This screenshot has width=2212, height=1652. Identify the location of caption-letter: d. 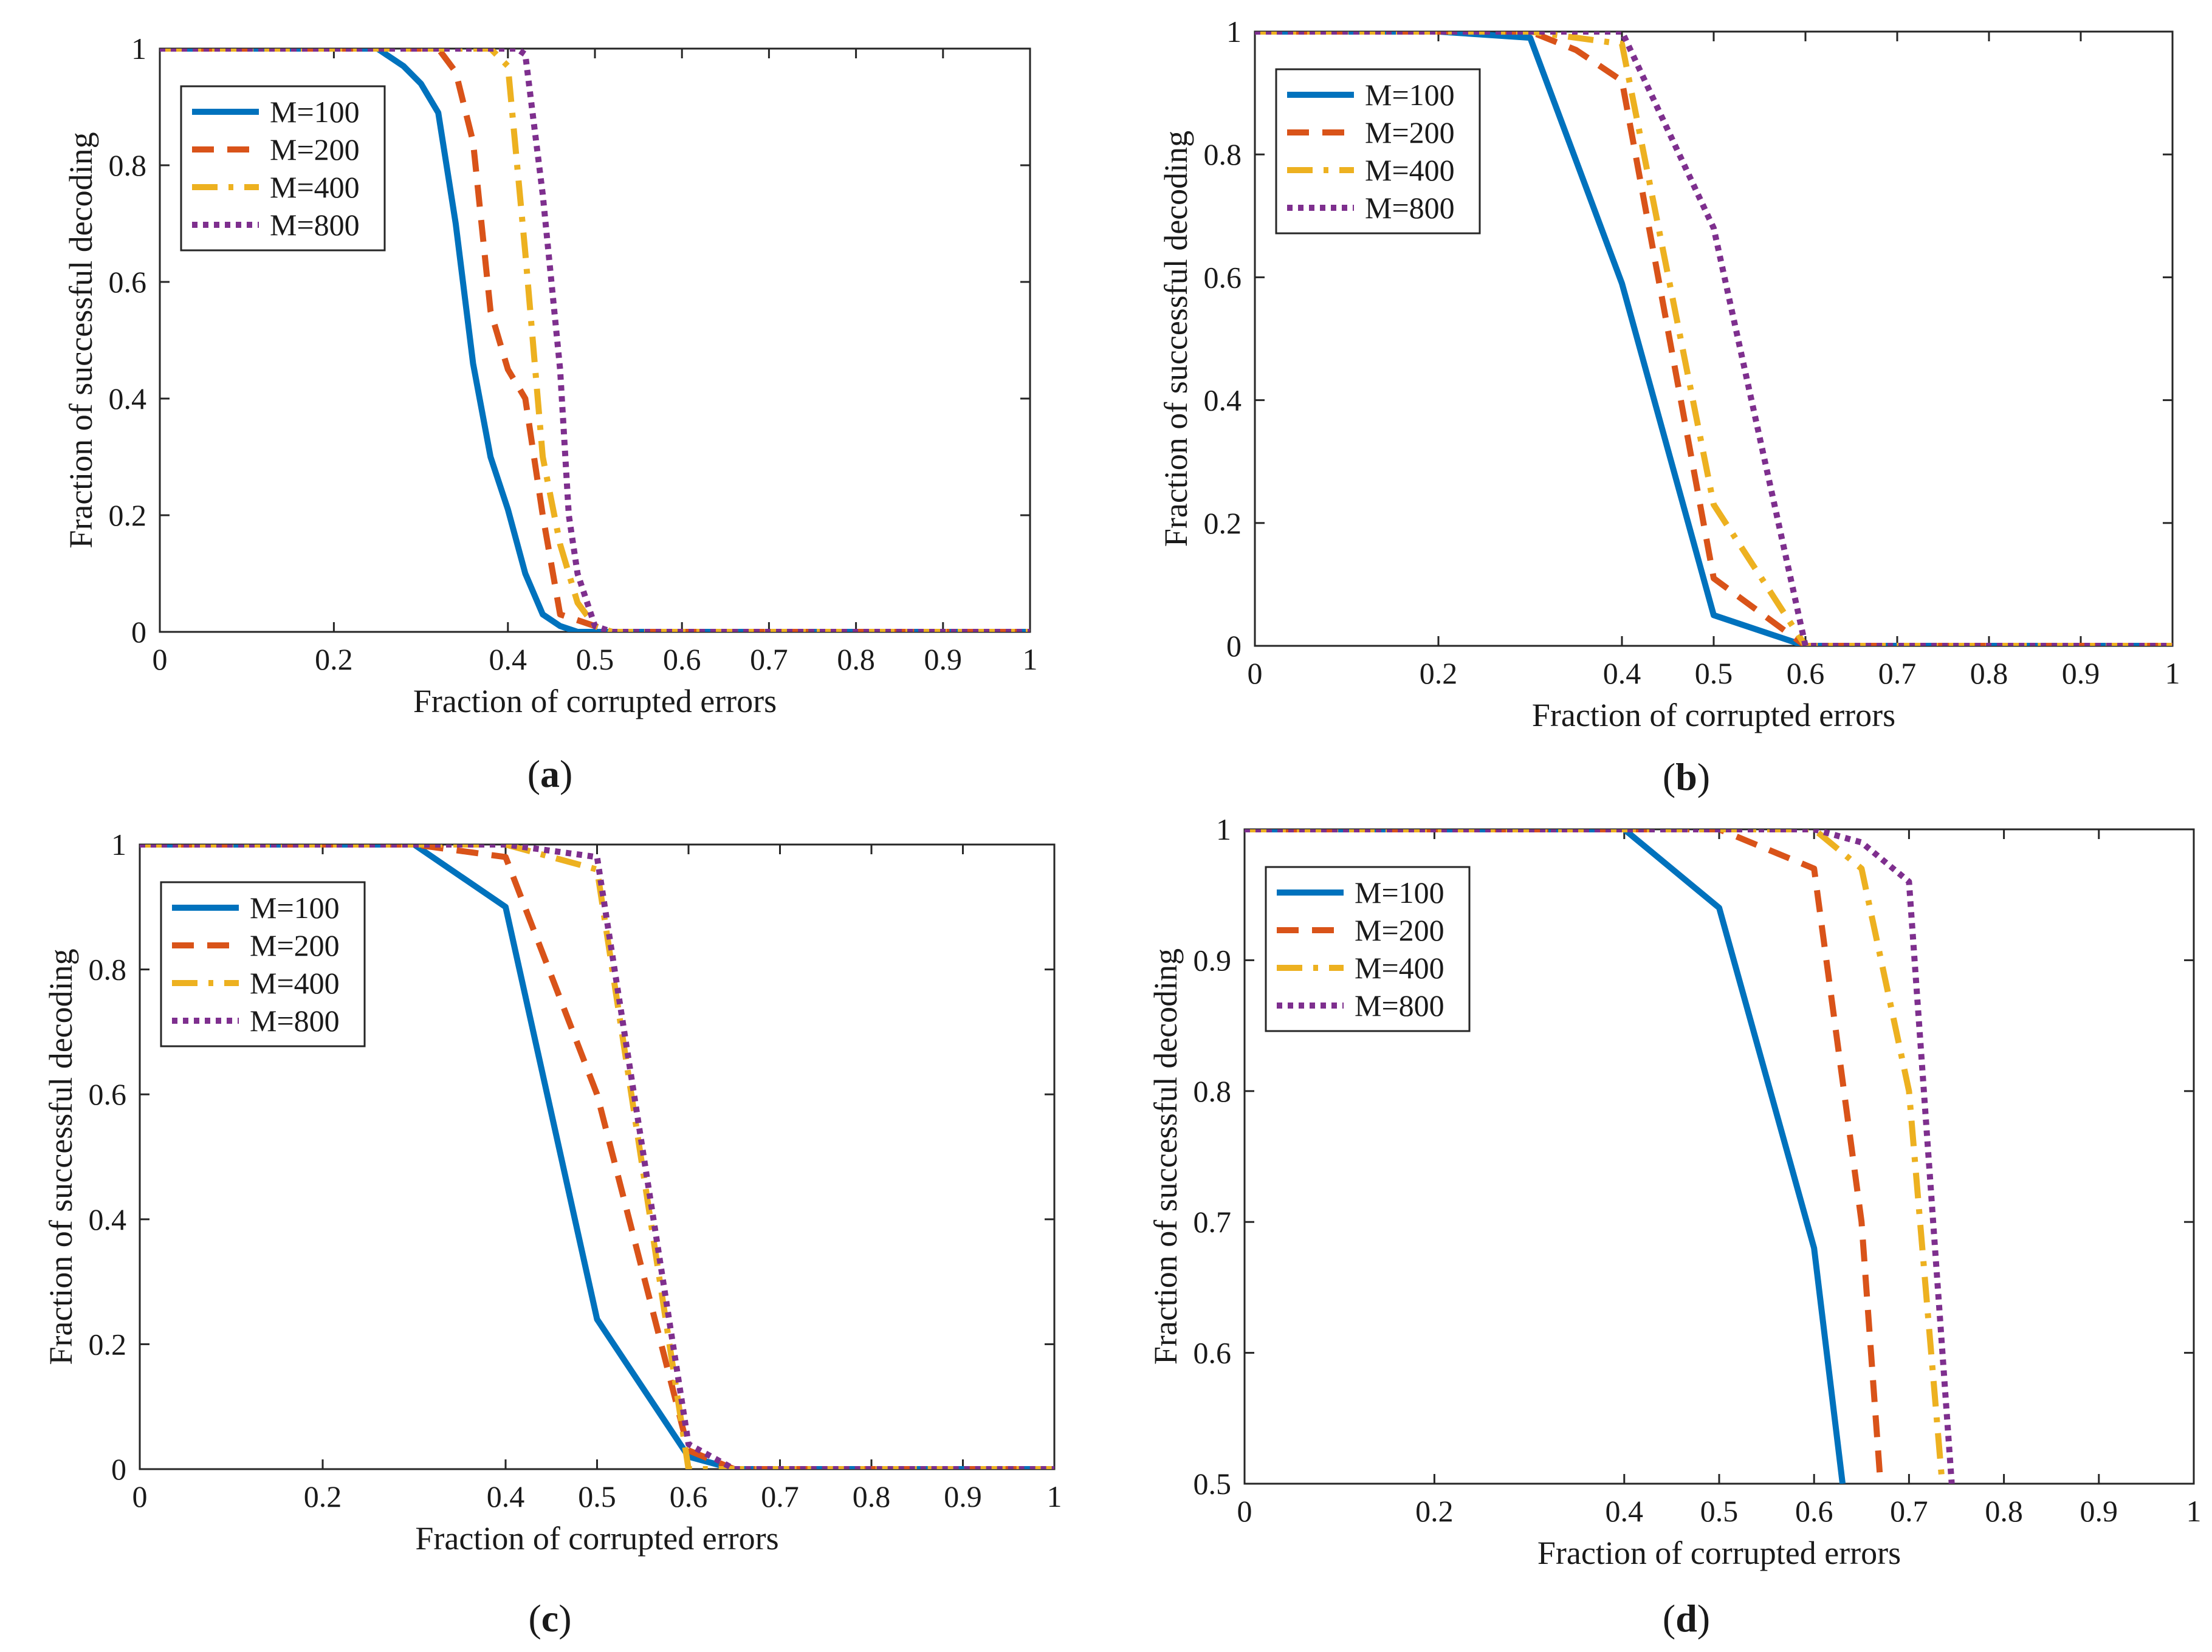
(1686, 1618).